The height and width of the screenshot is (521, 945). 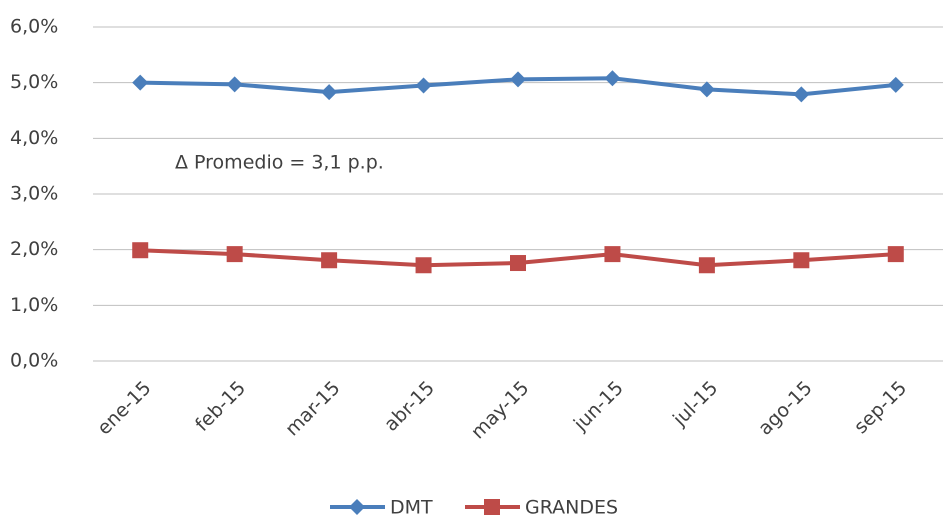 I want to click on y-tick-label: 3,0%, so click(x=34, y=194).